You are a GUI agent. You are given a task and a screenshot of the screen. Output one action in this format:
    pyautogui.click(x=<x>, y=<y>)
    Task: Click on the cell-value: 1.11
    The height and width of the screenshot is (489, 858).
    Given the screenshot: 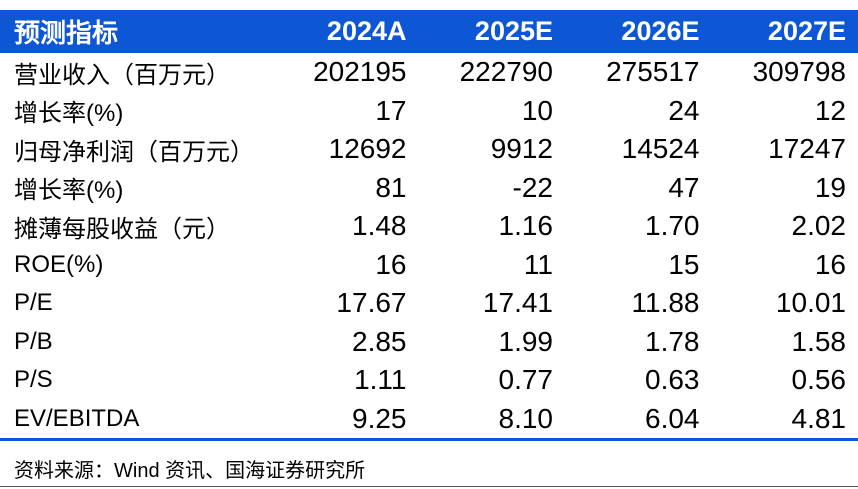 What is the action you would take?
    pyautogui.click(x=380, y=380)
    